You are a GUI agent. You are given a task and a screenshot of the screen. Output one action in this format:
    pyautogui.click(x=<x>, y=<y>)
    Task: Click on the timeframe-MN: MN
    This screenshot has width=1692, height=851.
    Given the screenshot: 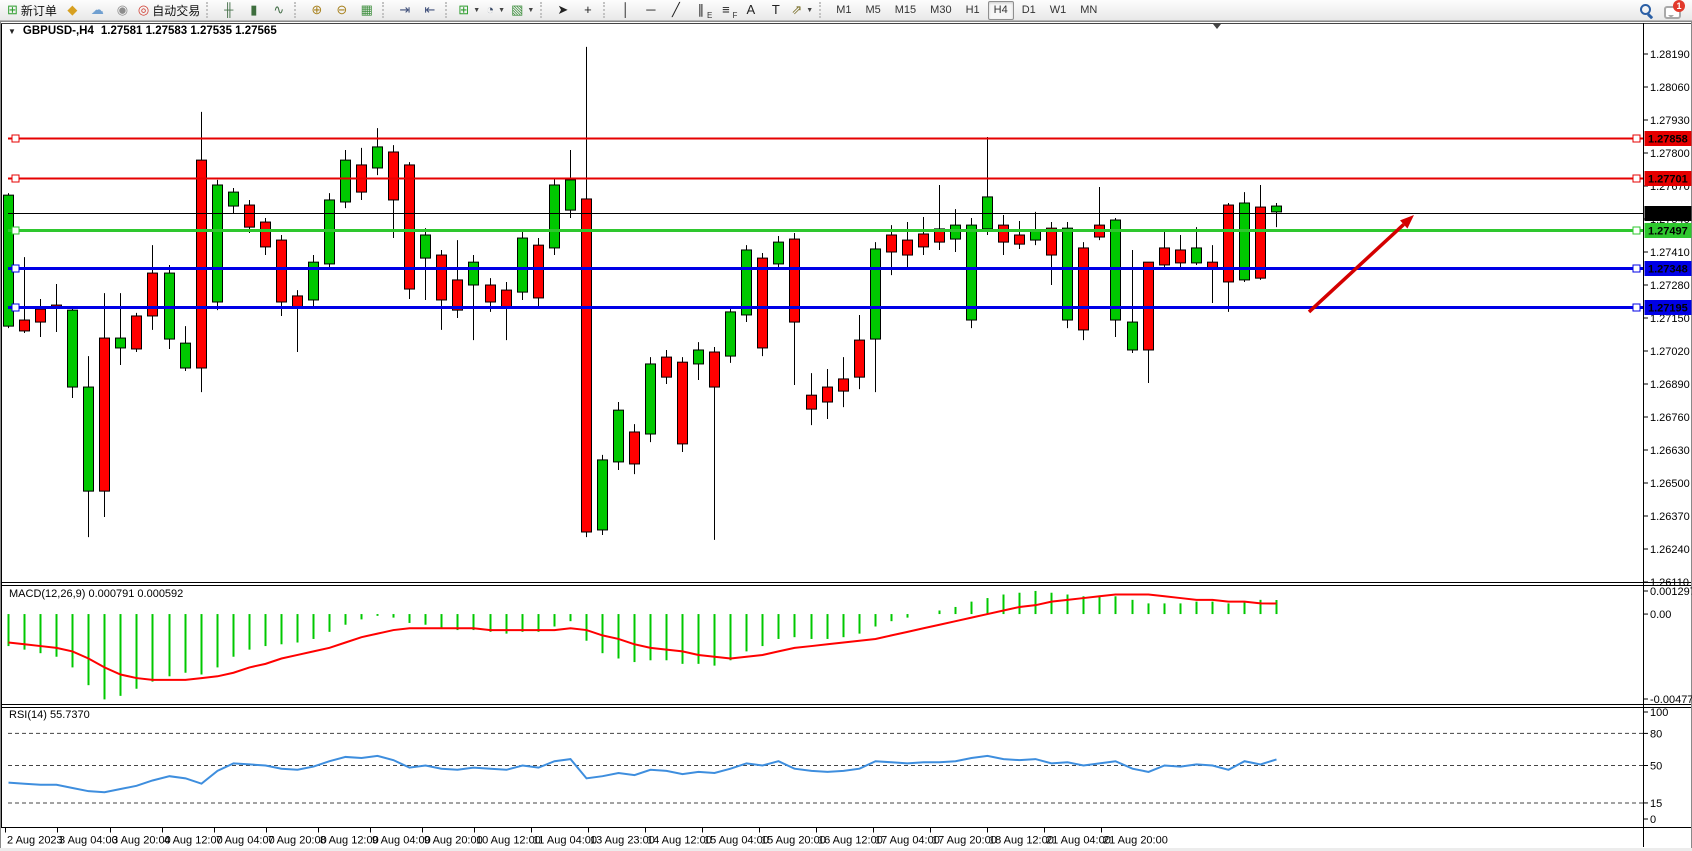 What is the action you would take?
    pyautogui.click(x=1089, y=10)
    